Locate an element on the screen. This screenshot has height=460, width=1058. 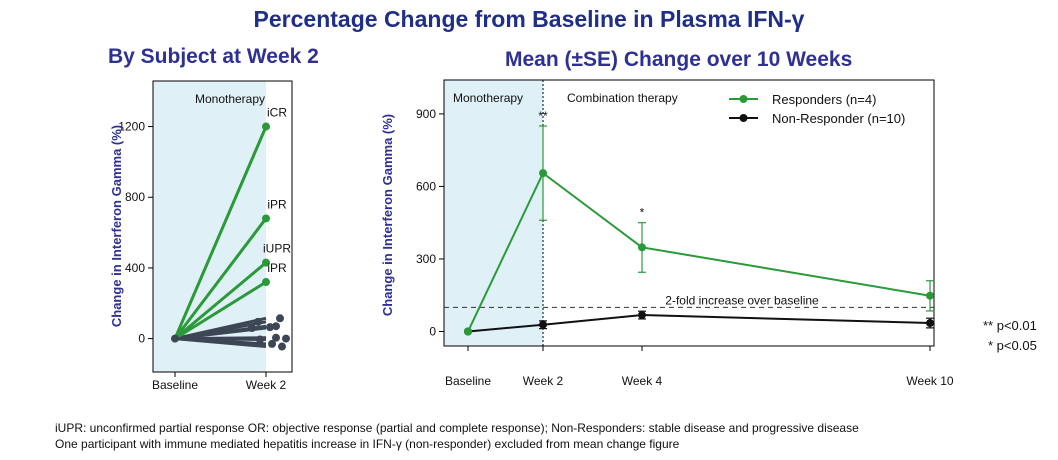
y-tick-label: 800 is located at coordinates (135, 197).